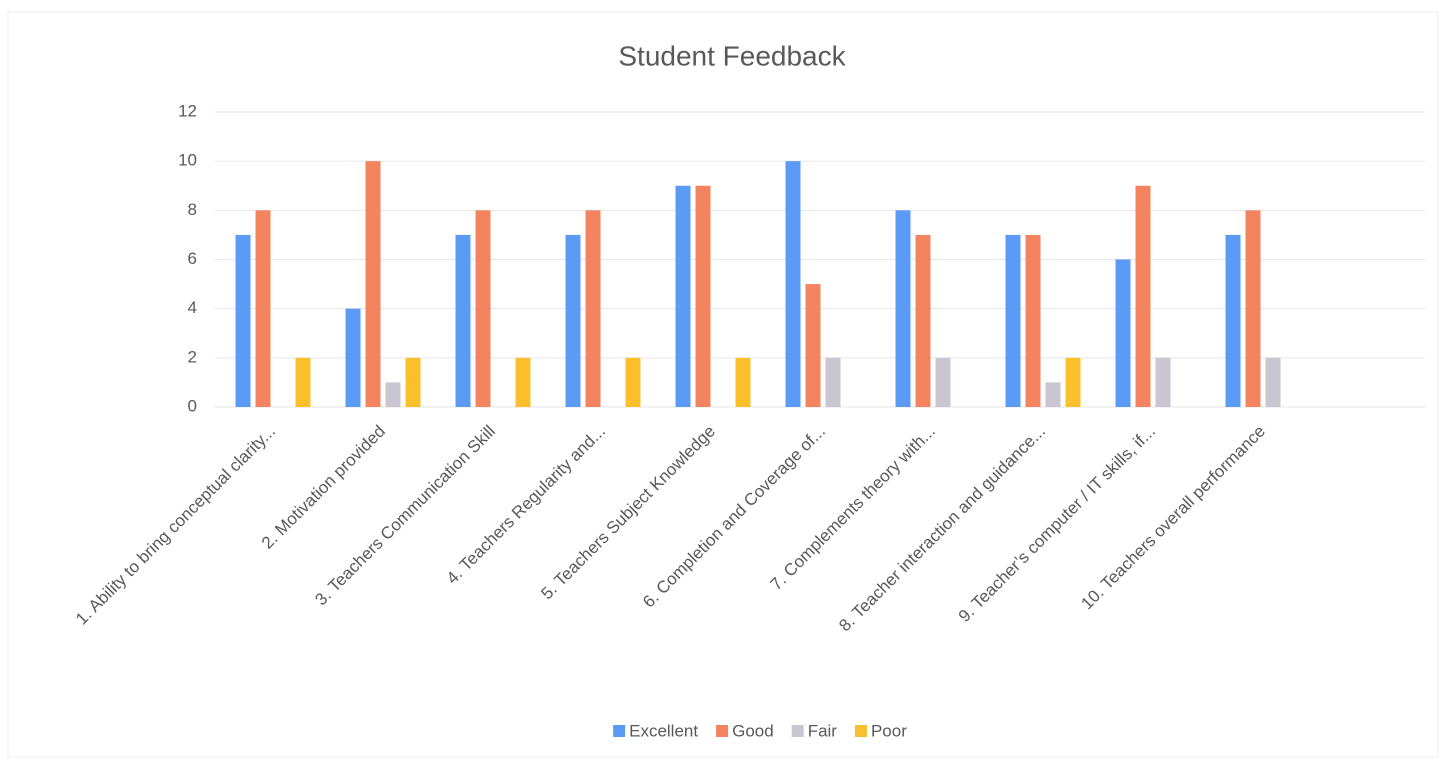 The height and width of the screenshot is (762, 1445). Describe the element at coordinates (753, 730) in the screenshot. I see `legend-label: Good` at that location.